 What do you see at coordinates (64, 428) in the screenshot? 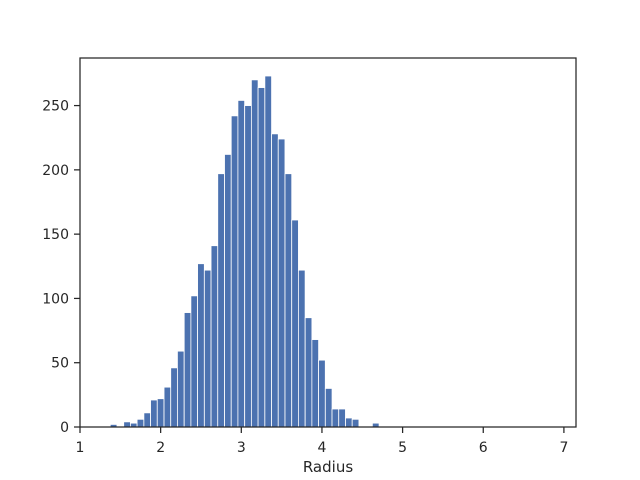
I see `y-tick-label: 0` at bounding box center [64, 428].